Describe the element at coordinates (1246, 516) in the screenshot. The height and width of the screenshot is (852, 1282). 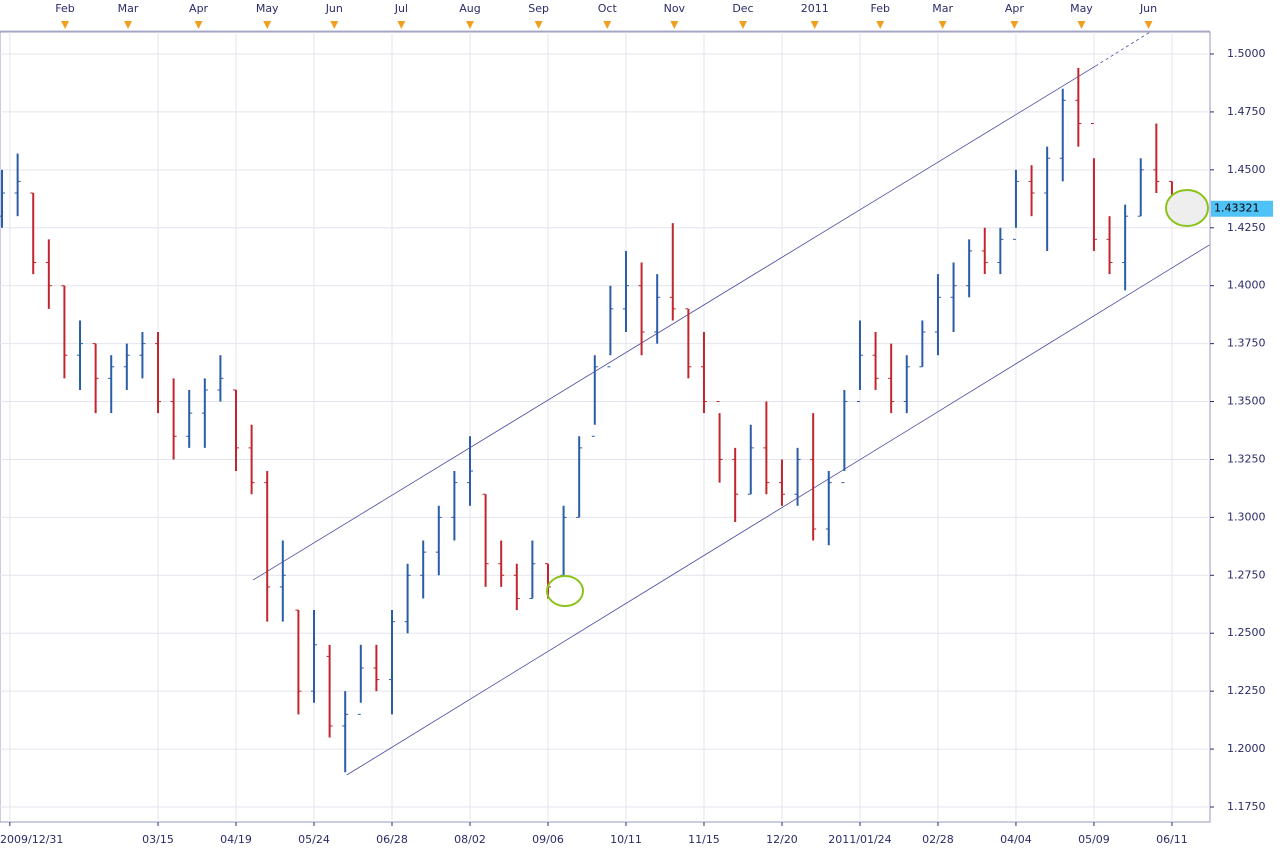
I see `y-tick-label: 1.3000` at that location.